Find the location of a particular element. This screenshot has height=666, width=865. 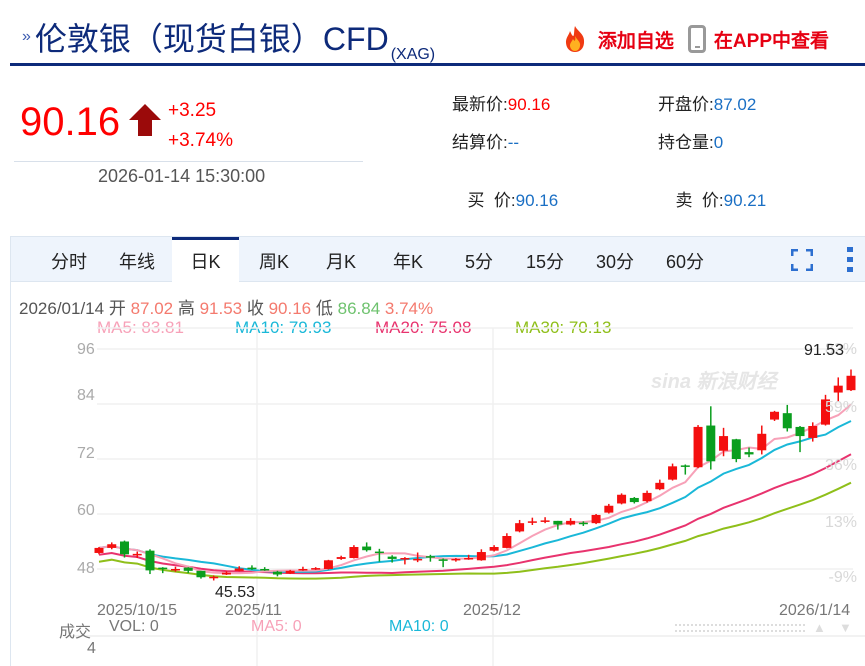

x-tick: 2025/10/15 is located at coordinates (137, 610).